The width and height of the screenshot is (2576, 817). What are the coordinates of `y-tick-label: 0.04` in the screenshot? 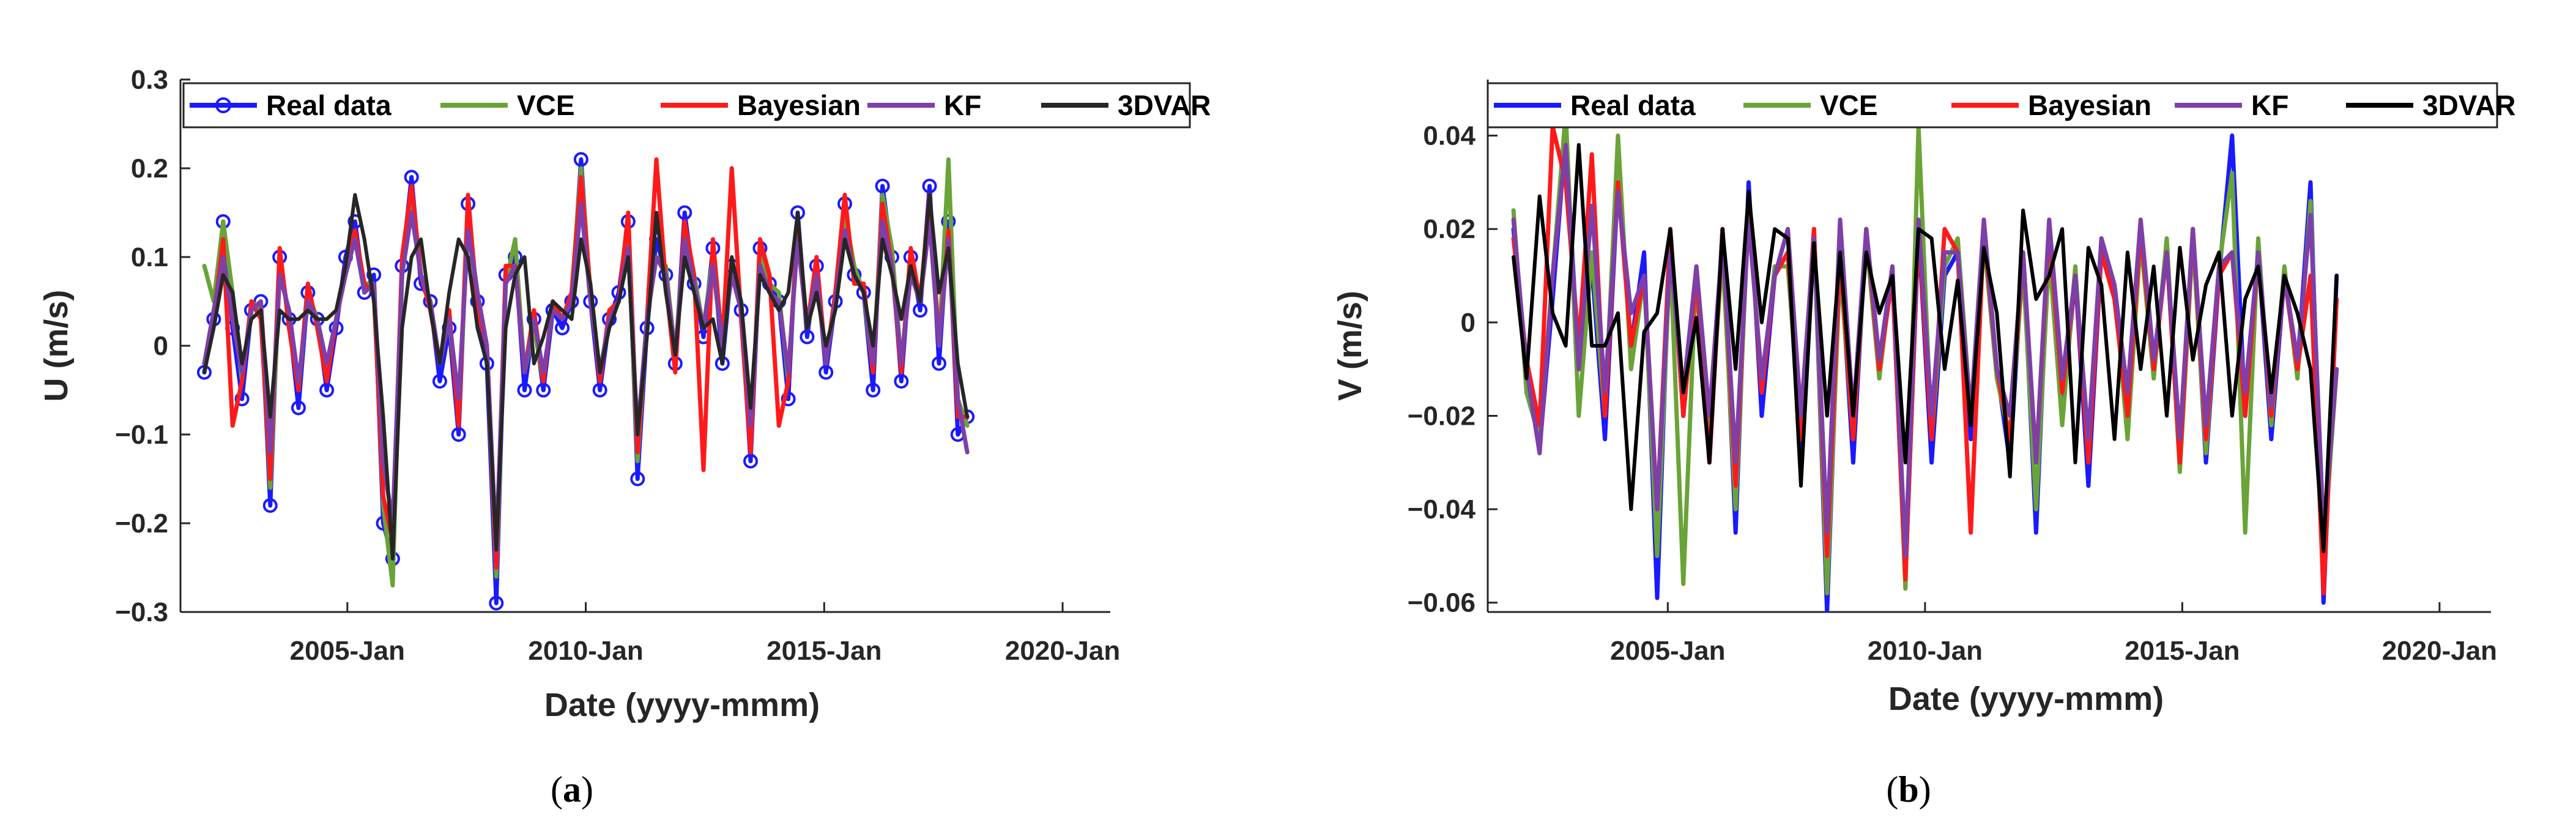 It's located at (1449, 136).